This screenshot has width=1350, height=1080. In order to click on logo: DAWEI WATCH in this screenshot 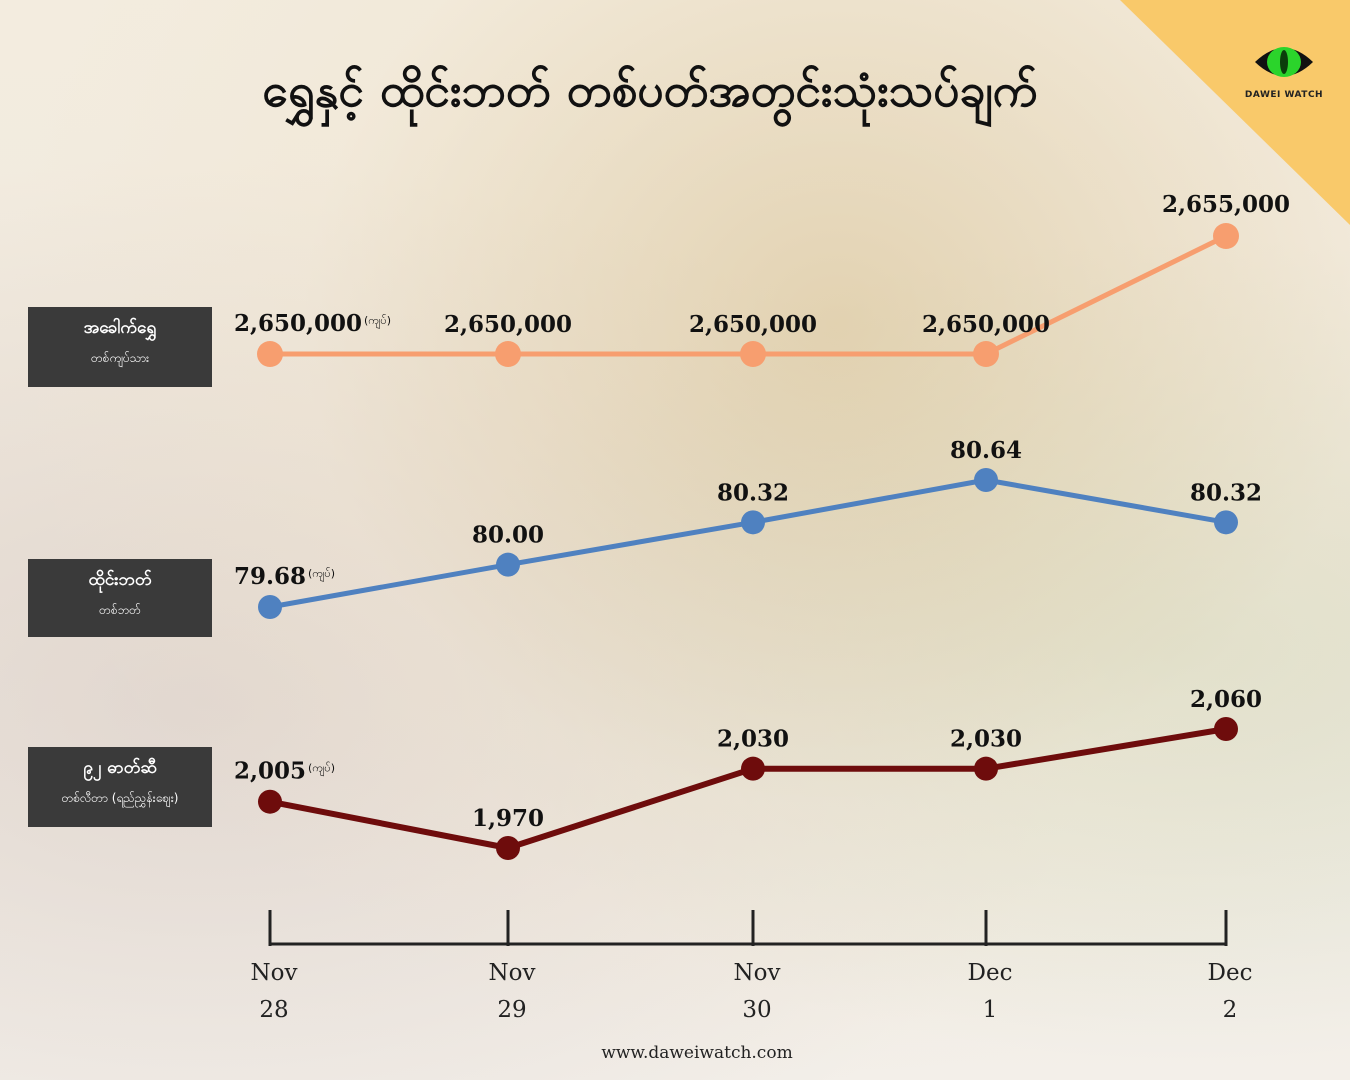, I will do `click(1284, 70)`.